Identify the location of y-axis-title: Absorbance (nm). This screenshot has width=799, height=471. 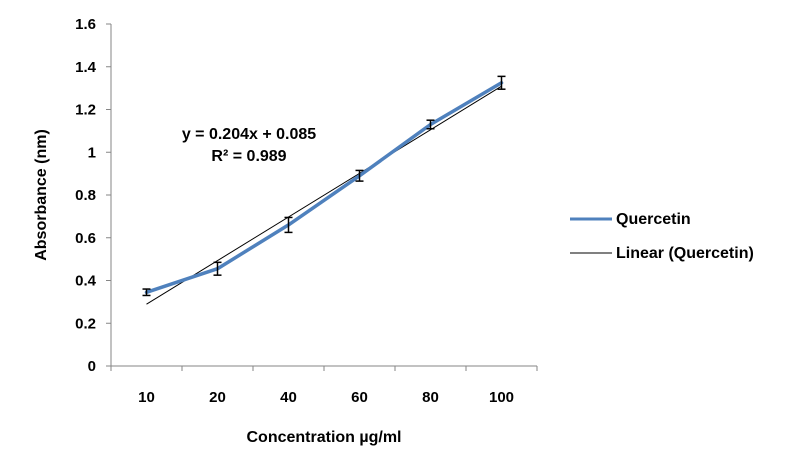
(41, 195).